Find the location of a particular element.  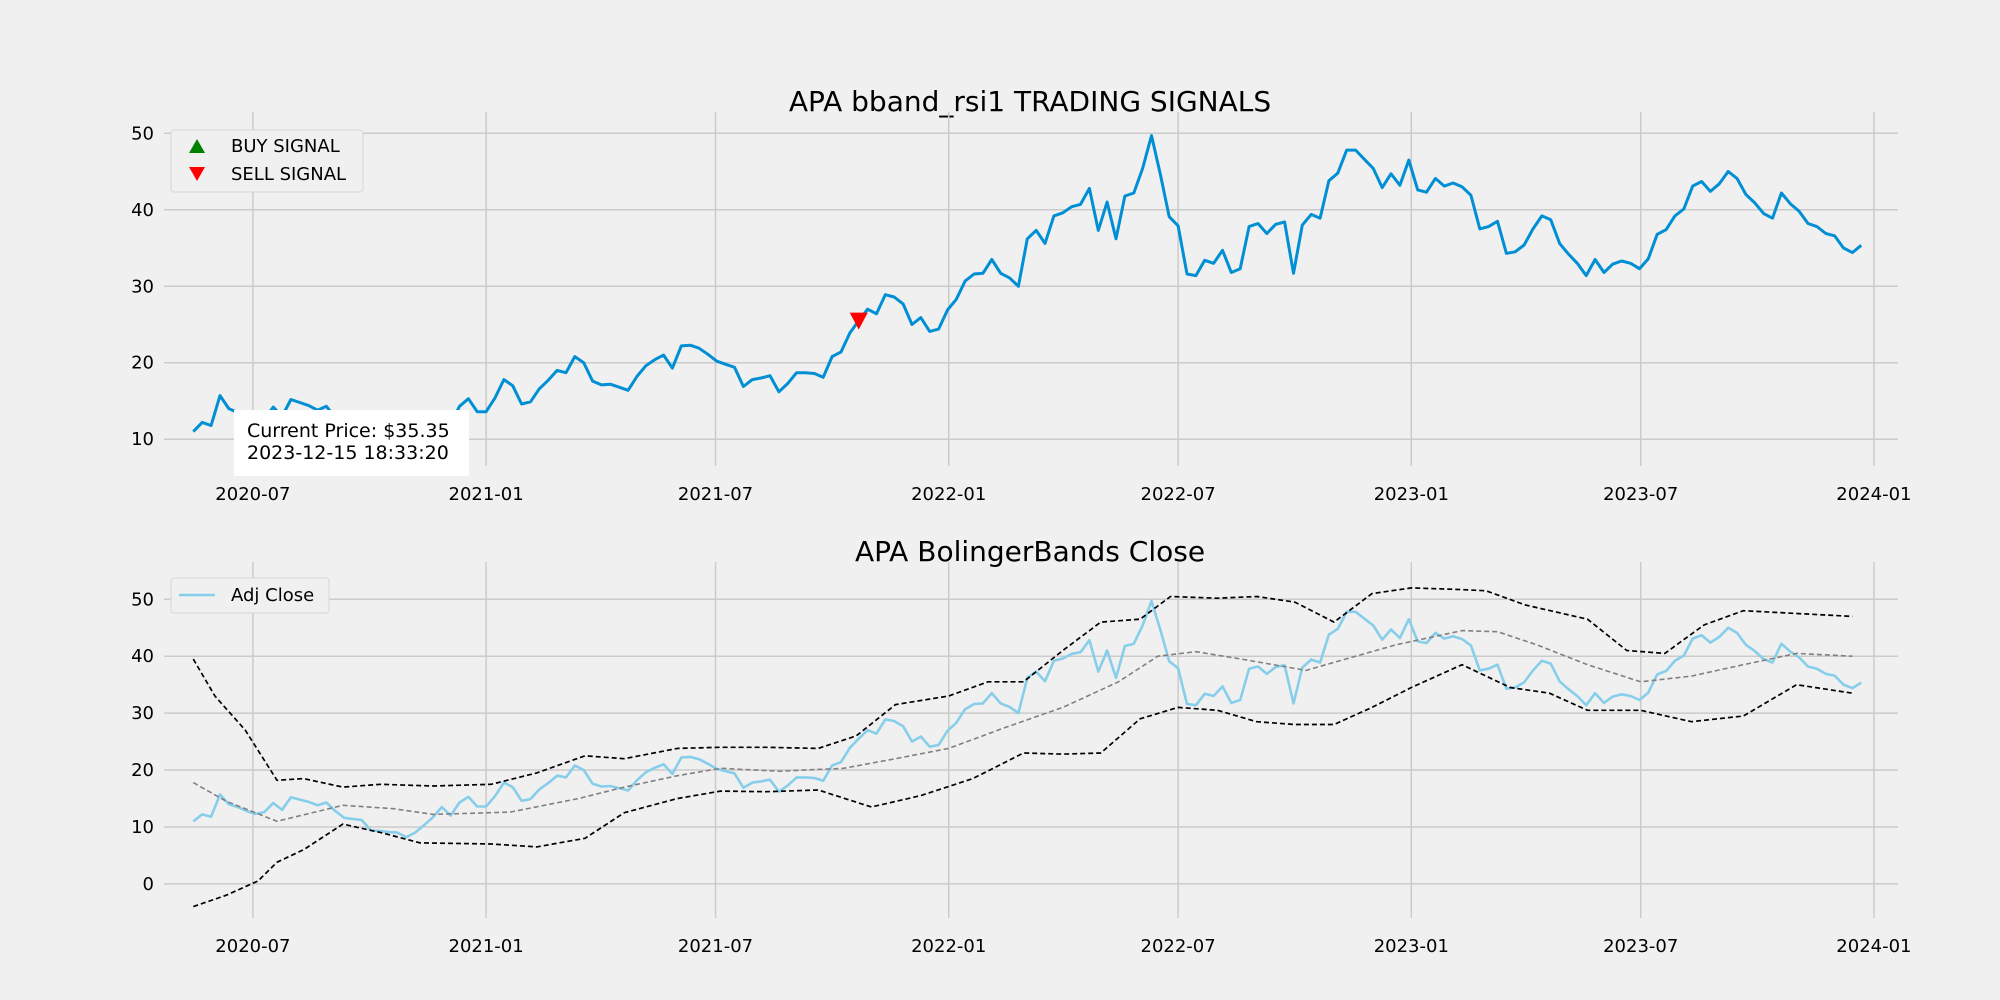

sell-signal-triangle-down-icon is located at coordinates (197, 174).